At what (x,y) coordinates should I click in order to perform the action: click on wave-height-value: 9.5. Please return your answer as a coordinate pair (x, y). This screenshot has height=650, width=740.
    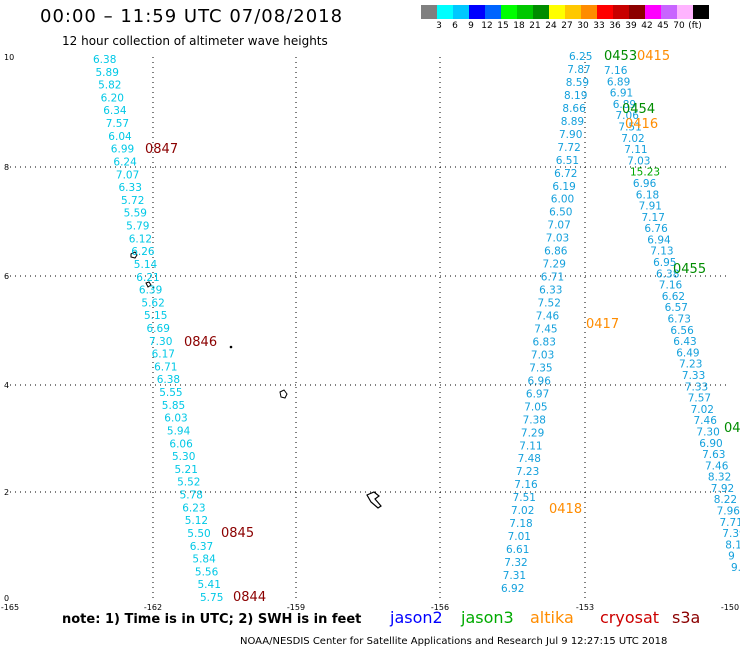
    Looking at the image, I should click on (735, 568).